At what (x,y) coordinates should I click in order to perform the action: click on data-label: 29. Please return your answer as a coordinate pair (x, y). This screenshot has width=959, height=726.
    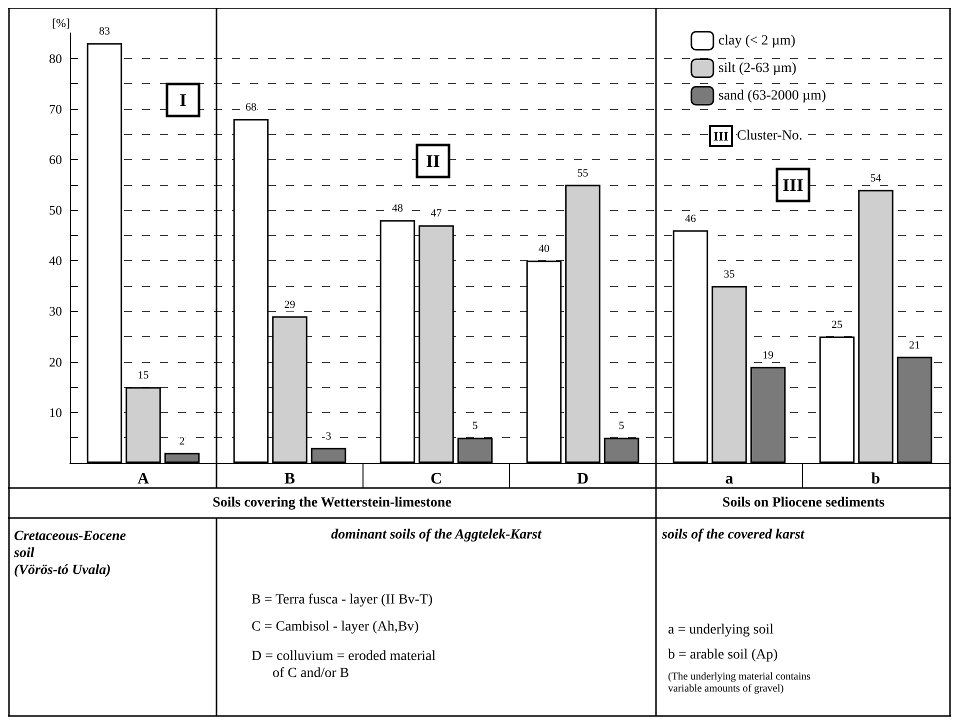
    Looking at the image, I should click on (290, 304).